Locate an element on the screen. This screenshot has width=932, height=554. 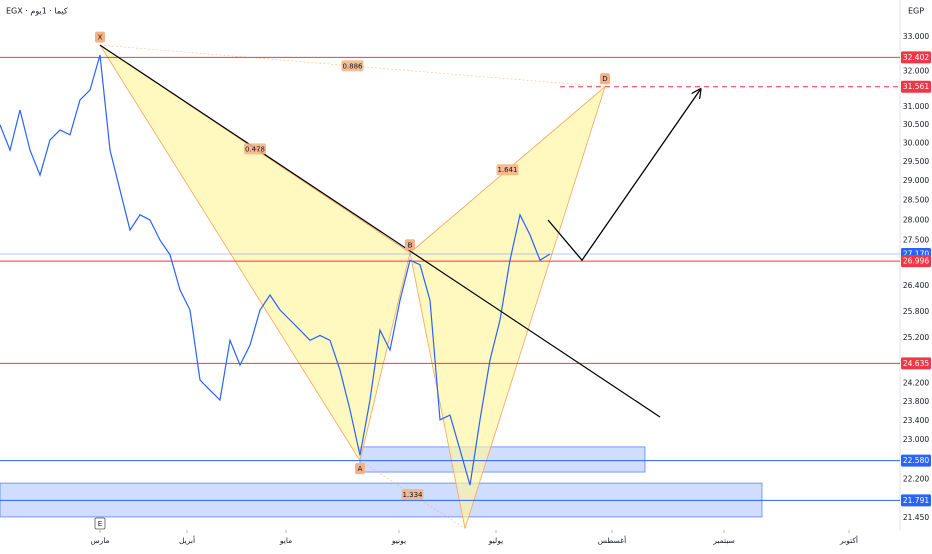
ratio-leg is located at coordinates (412, 494).